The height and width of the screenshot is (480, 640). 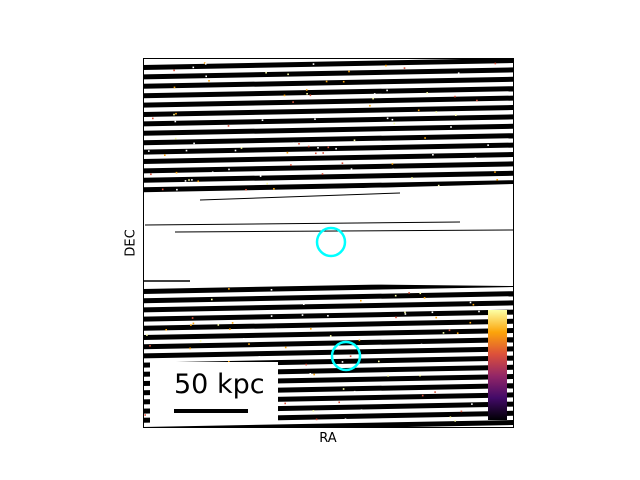 I want to click on x-axis-label: RA, so click(x=328, y=438).